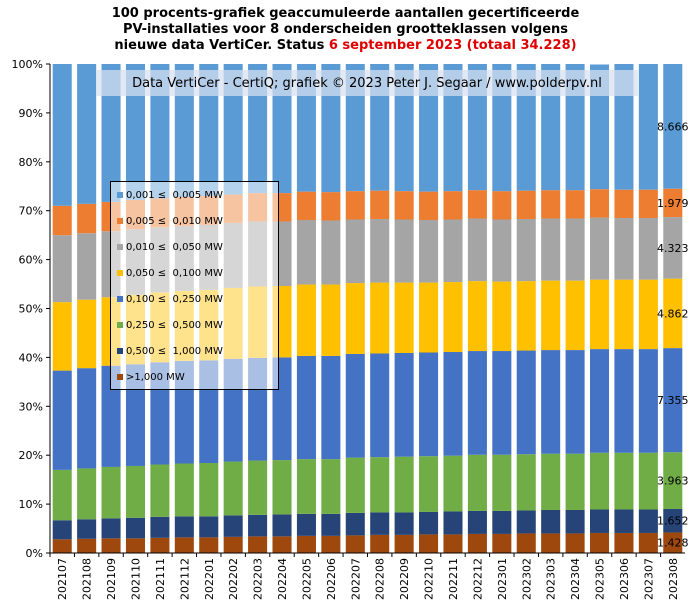  Describe the element at coordinates (31, 357) in the screenshot. I see `y-tick-label: 40%` at that location.